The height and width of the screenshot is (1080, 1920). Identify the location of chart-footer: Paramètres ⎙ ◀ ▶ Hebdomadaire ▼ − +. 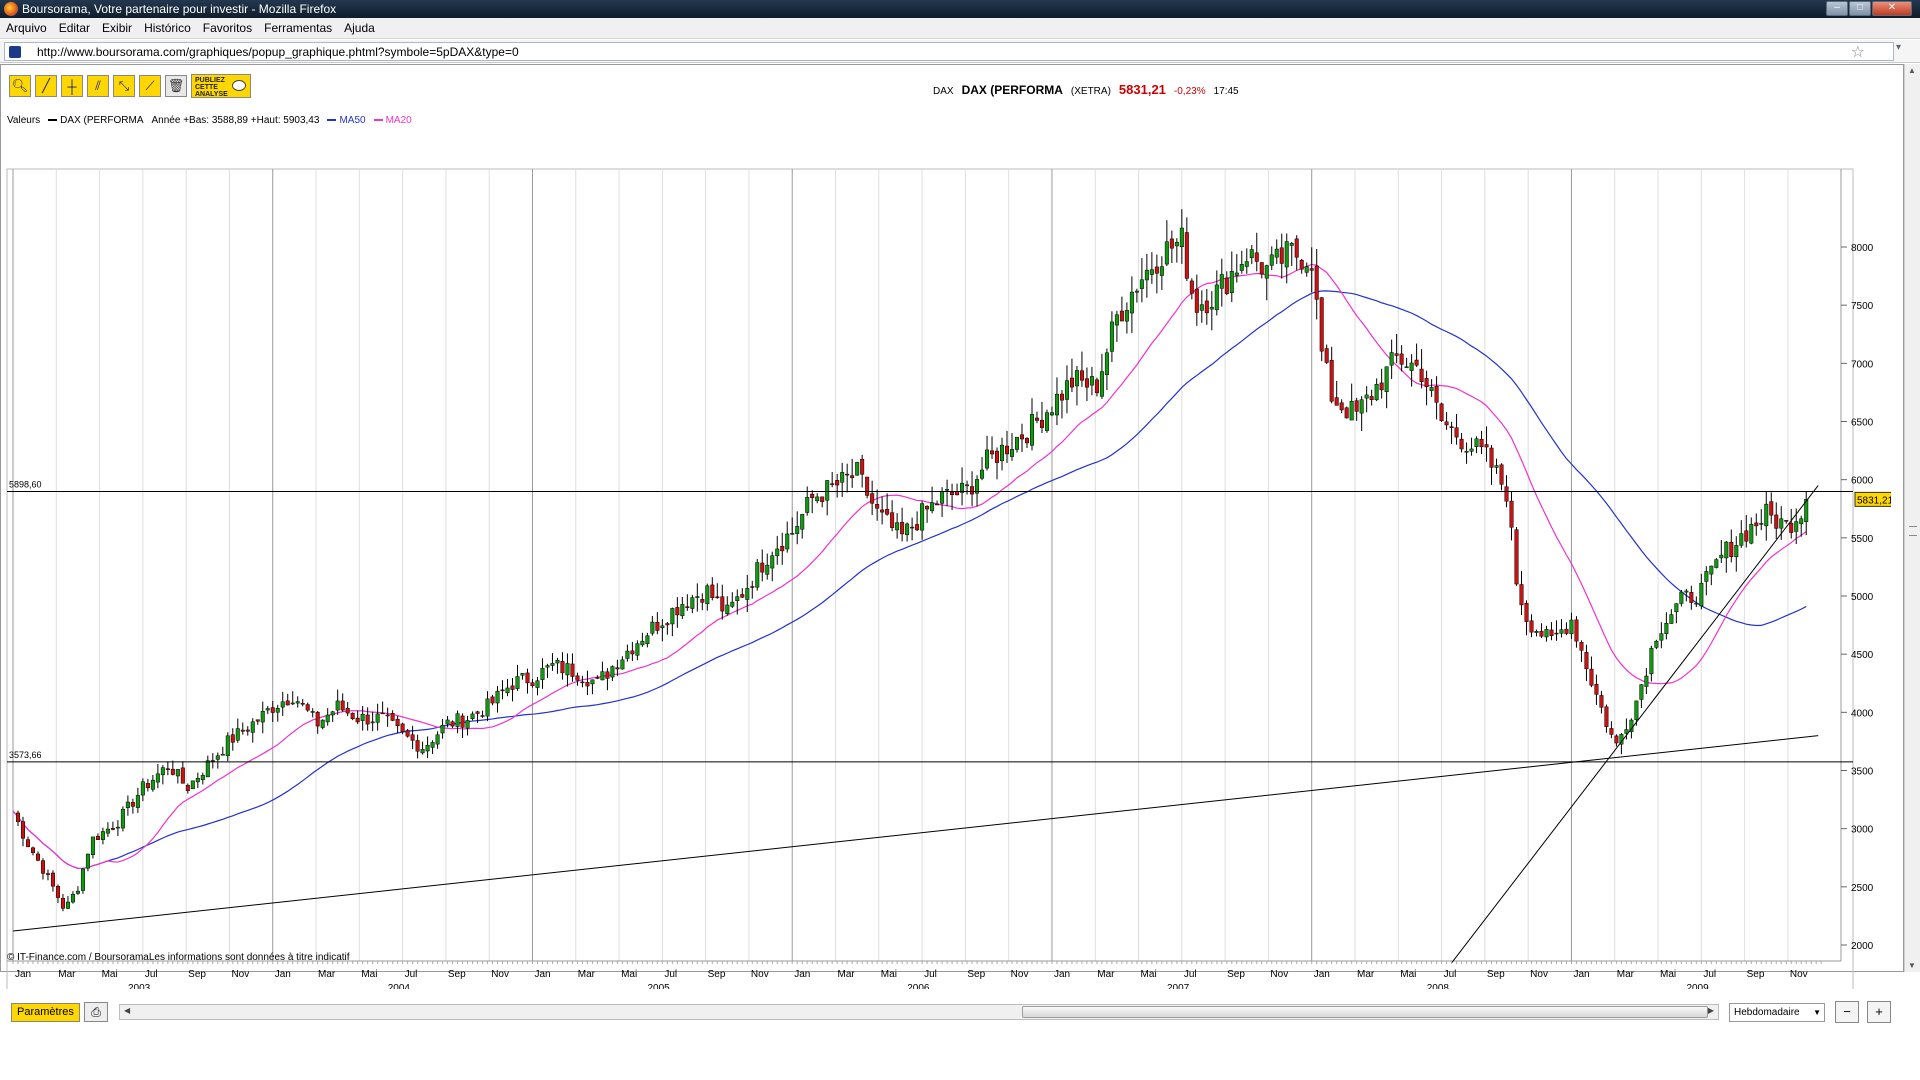
(953, 1013).